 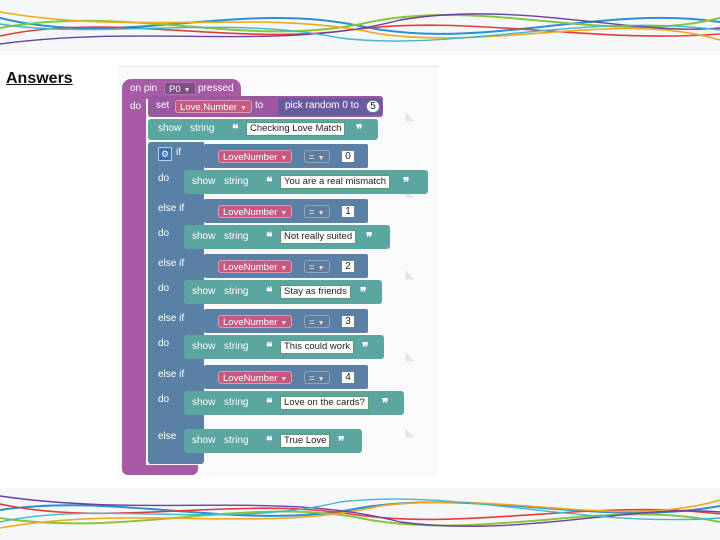 What do you see at coordinates (348, 321) in the screenshot?
I see `compare-value: 3` at bounding box center [348, 321].